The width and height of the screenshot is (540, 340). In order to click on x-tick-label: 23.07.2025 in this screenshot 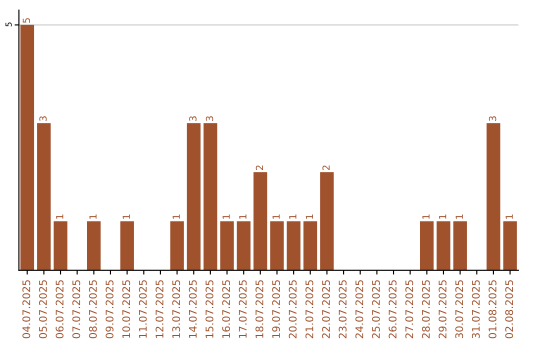, I will do `click(342, 309)`.